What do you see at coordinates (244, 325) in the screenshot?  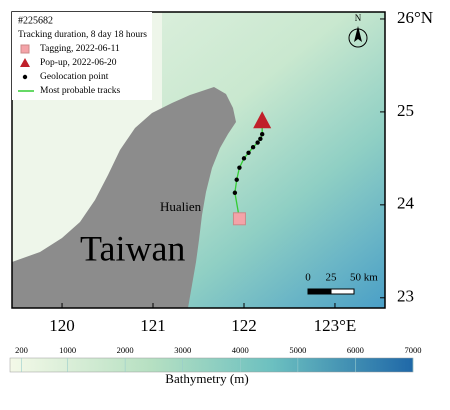 I see `x-tick-label: 122` at bounding box center [244, 325].